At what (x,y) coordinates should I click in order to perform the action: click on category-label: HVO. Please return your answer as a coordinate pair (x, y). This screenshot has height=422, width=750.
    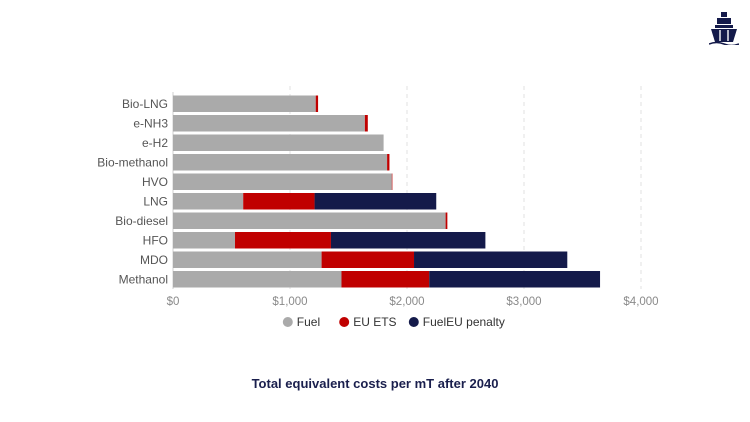
    Looking at the image, I should click on (155, 182).